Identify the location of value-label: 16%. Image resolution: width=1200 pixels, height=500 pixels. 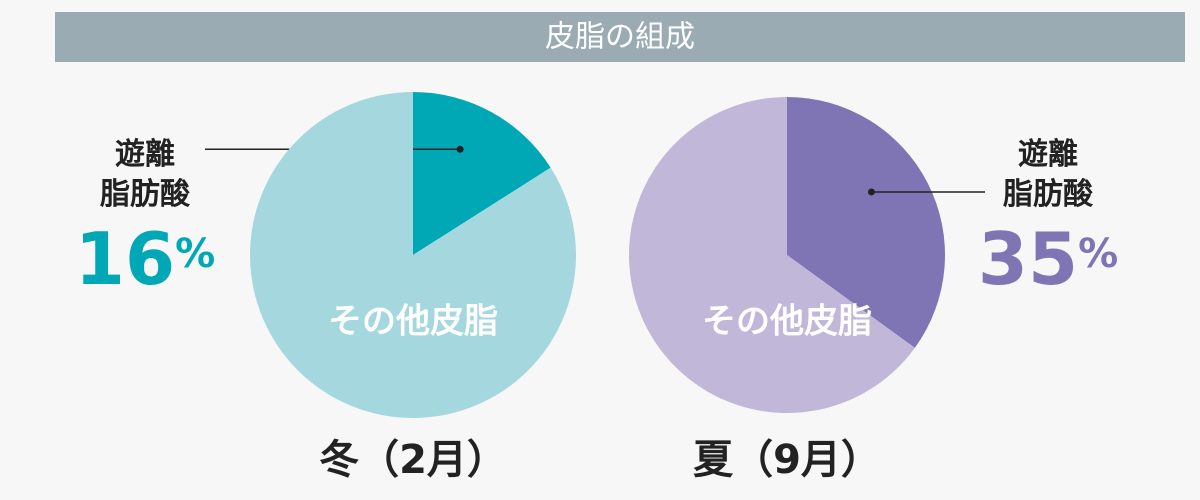
(145, 259).